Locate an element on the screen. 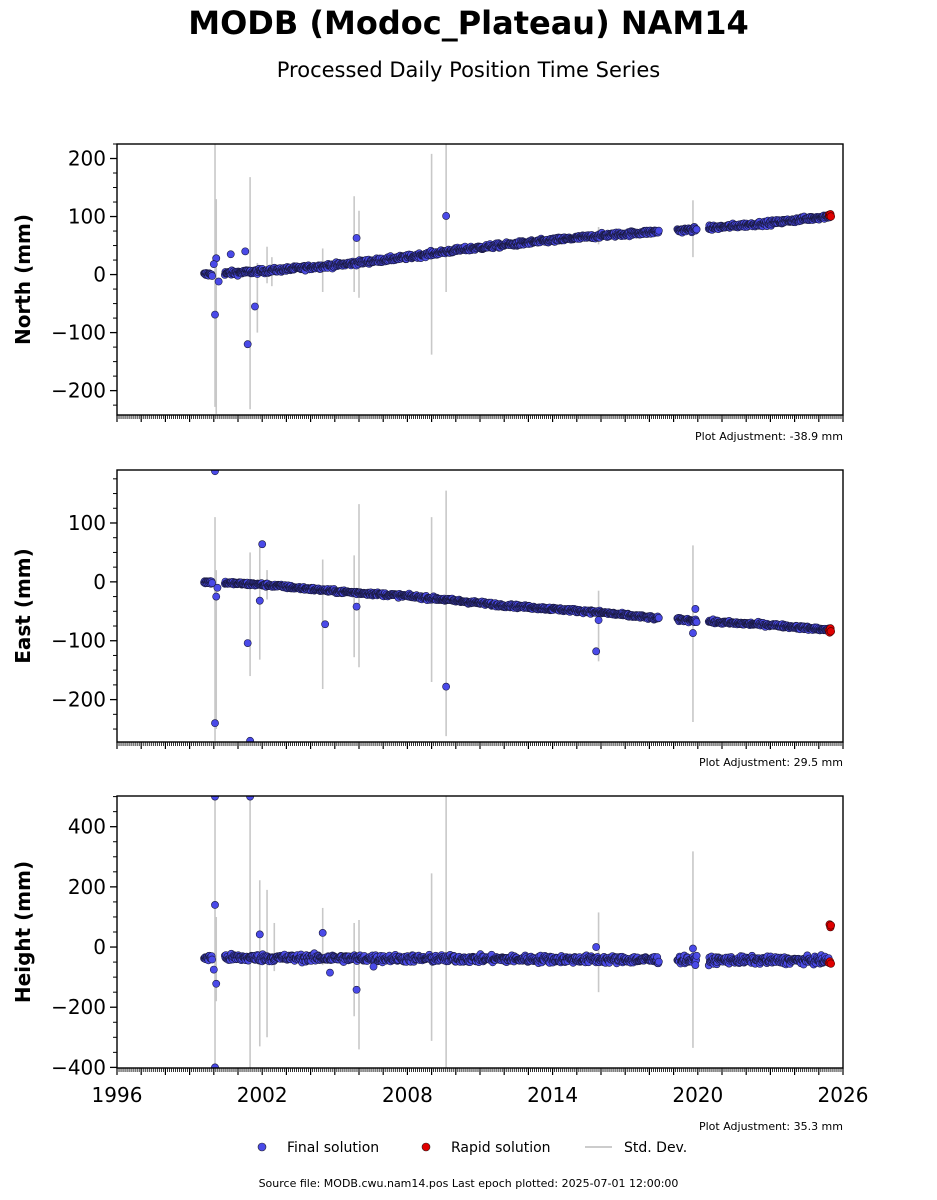 This screenshot has height=1200, width=937. north-plot-adjustment: Plot Adjustment: -38.9 mm is located at coordinates (769, 436).